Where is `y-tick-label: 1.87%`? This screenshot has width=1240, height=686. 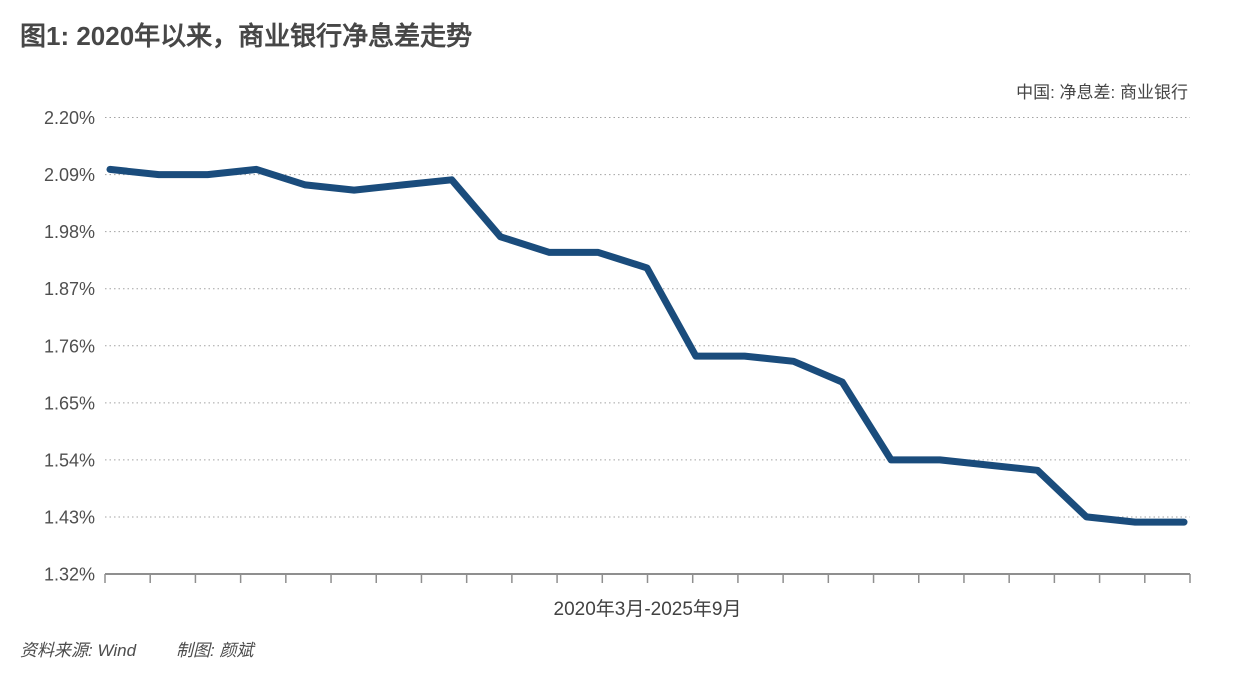
y-tick-label: 1.87% is located at coordinates (69, 289).